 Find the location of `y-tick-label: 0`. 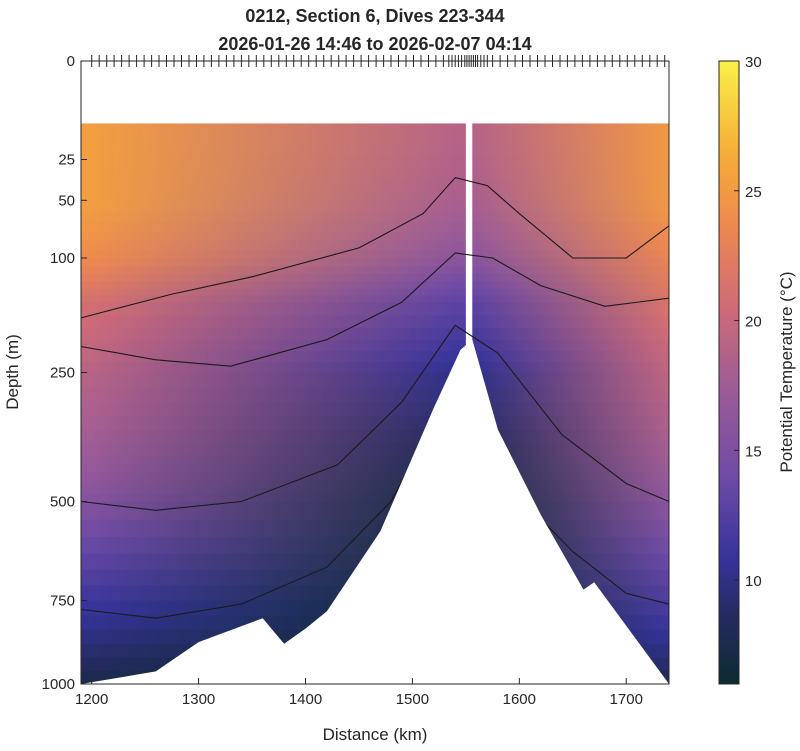

y-tick-label: 0 is located at coordinates (71, 61).